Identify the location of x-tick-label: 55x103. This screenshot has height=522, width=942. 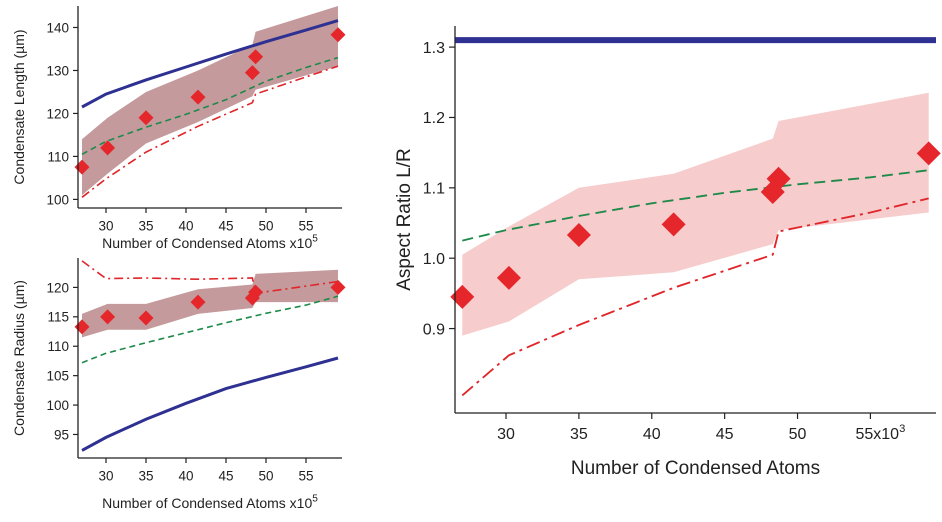
(880, 433).